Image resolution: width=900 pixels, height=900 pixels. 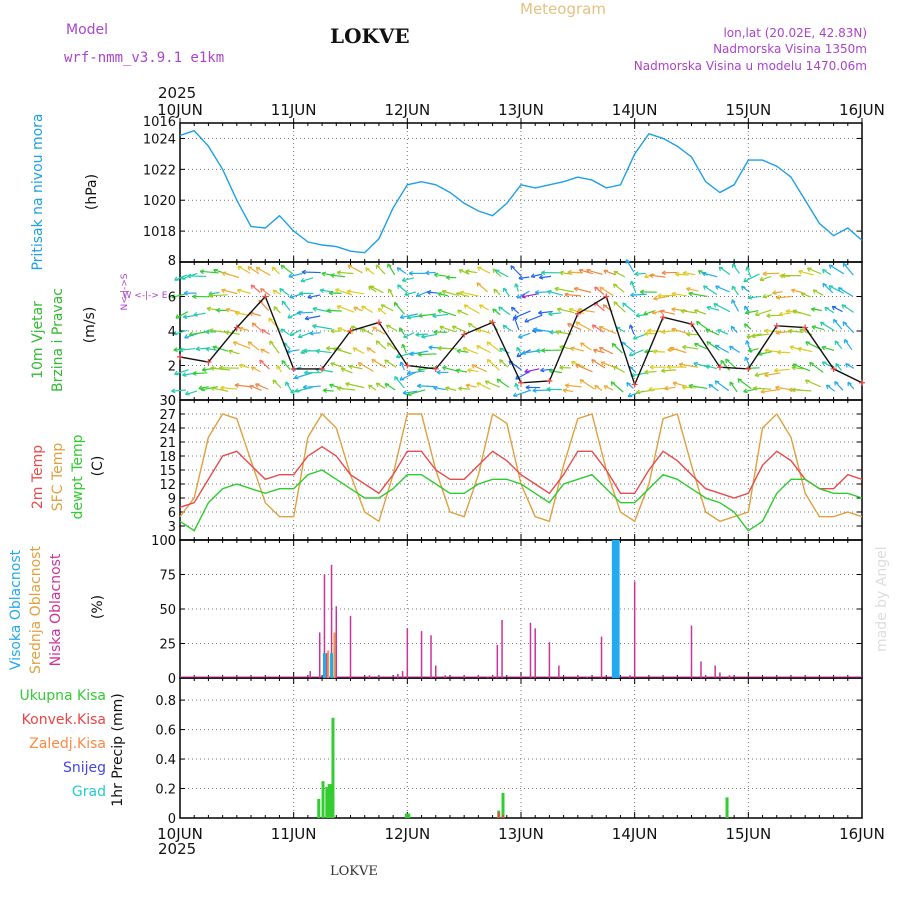 I want to click on cloud-bar-visoka, so click(x=613, y=609).